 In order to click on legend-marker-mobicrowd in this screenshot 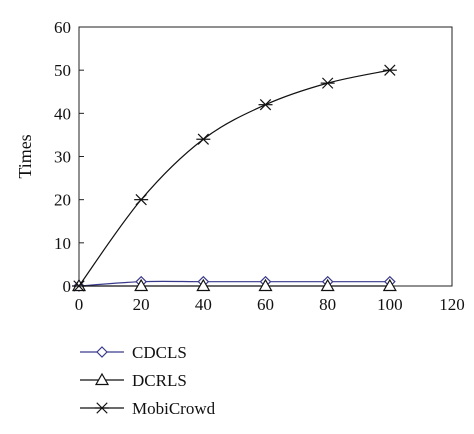, I will do `click(102, 408)`.